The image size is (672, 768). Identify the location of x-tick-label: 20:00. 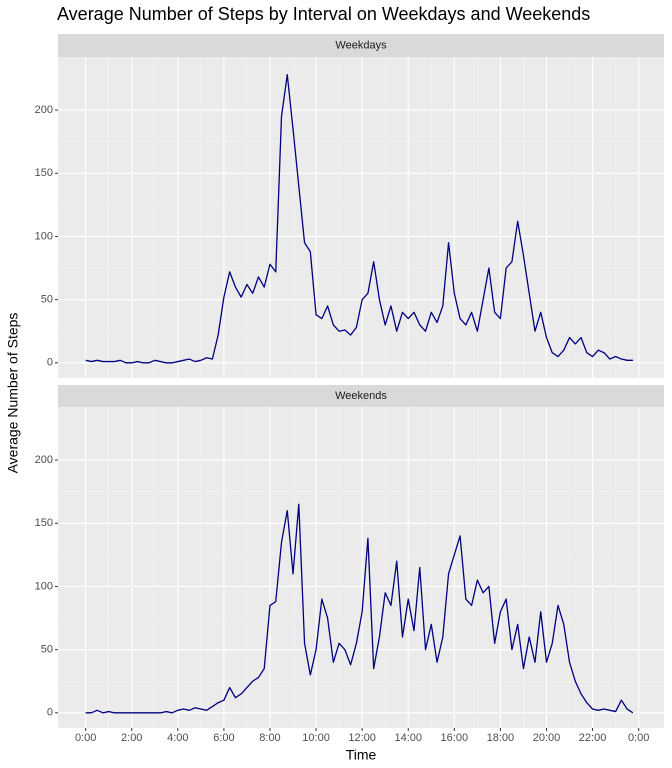
(547, 738).